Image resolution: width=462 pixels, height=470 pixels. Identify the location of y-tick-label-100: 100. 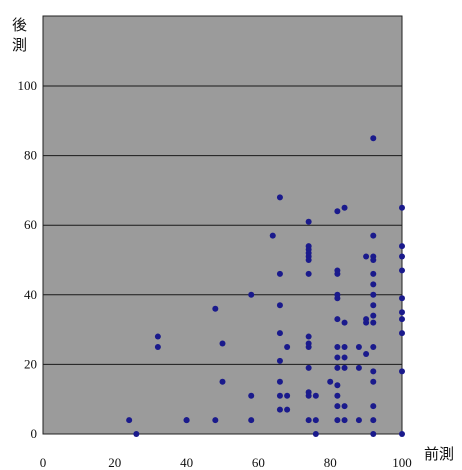
(28, 85).